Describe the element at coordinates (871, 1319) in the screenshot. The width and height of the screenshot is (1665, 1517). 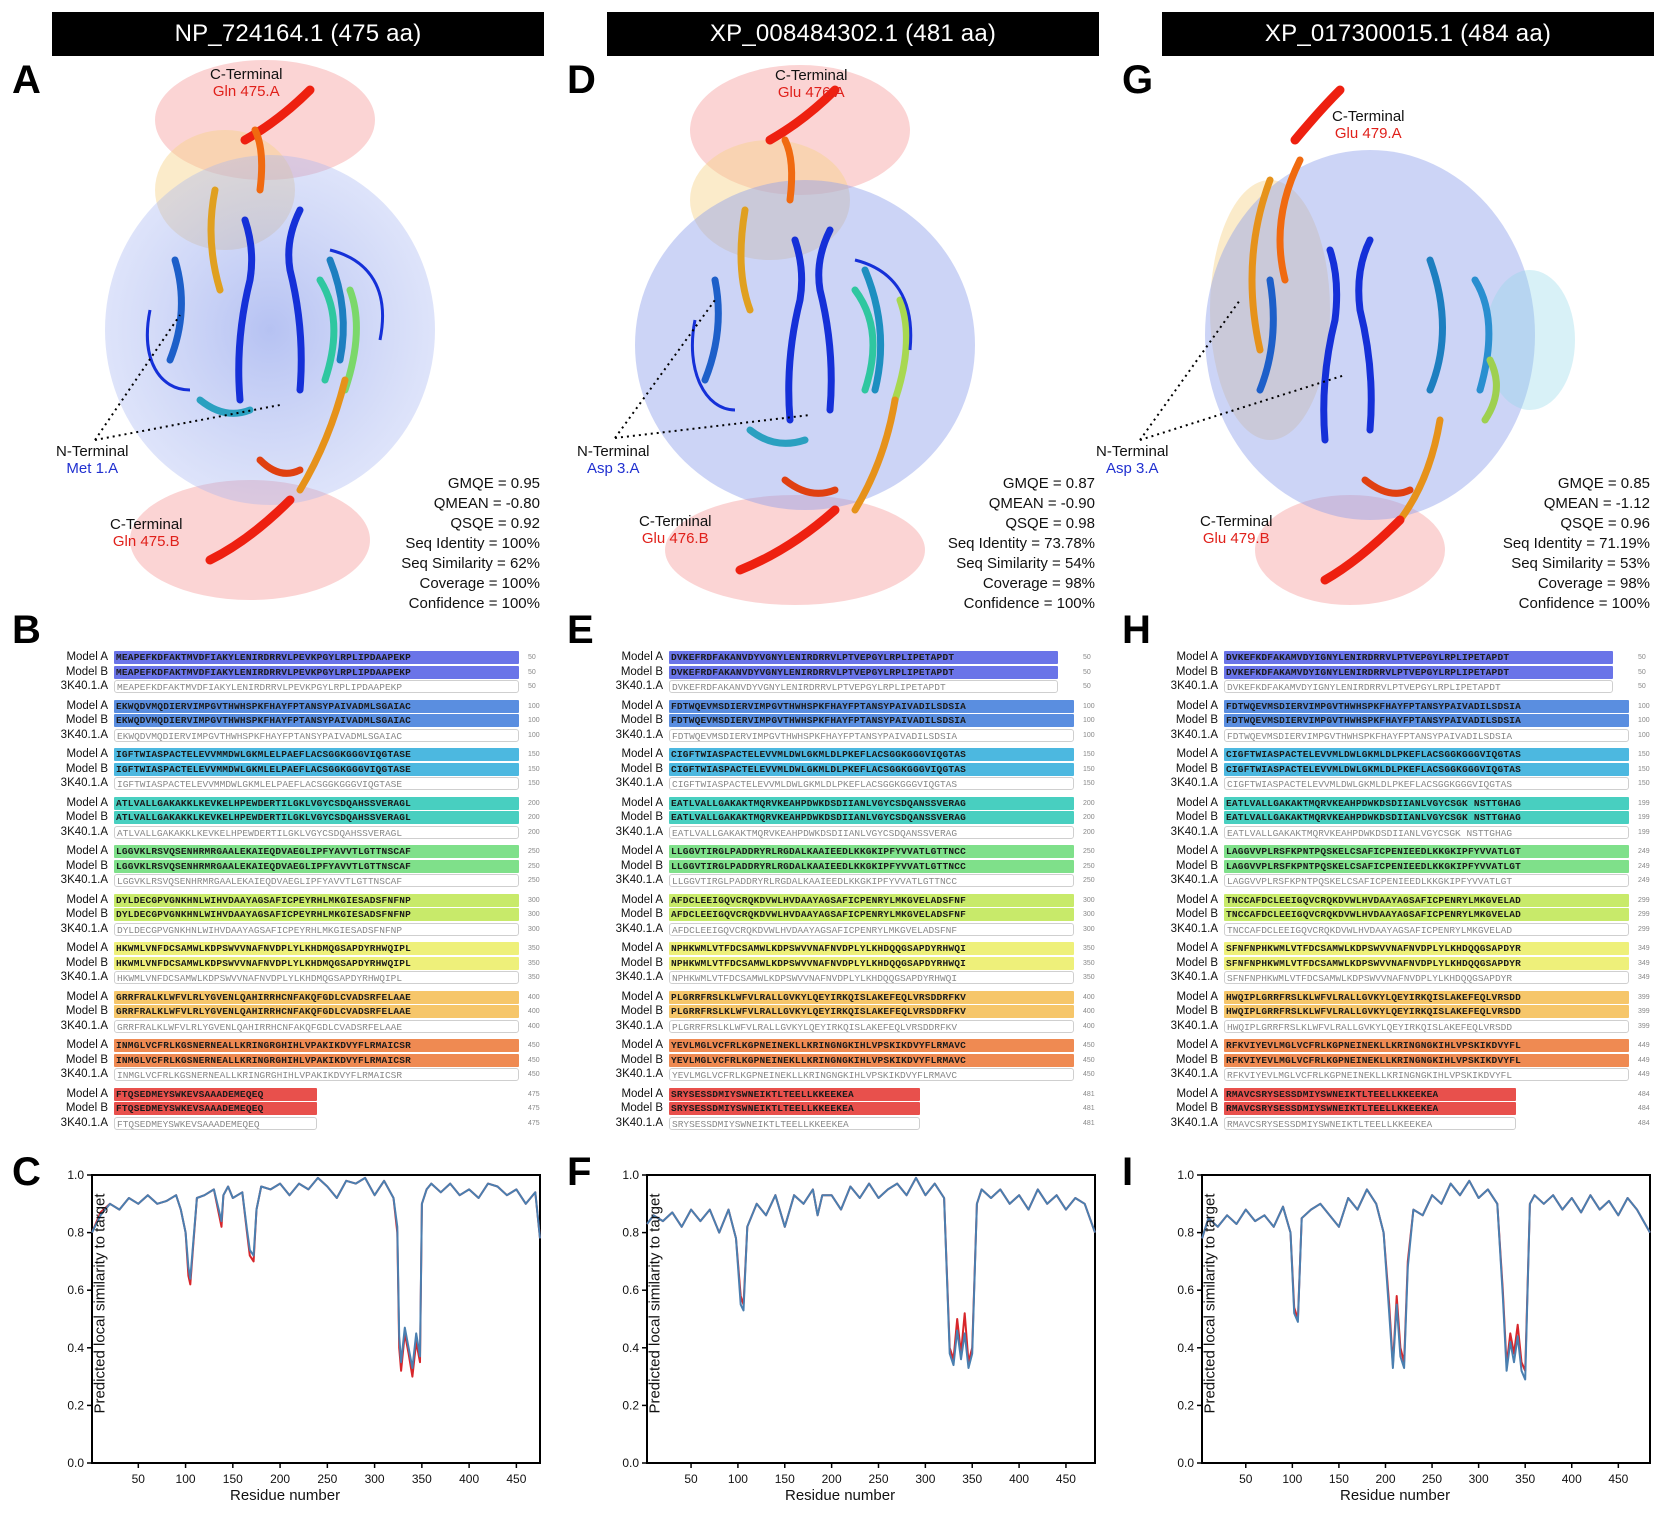
I see `chart-plot-frame` at that location.